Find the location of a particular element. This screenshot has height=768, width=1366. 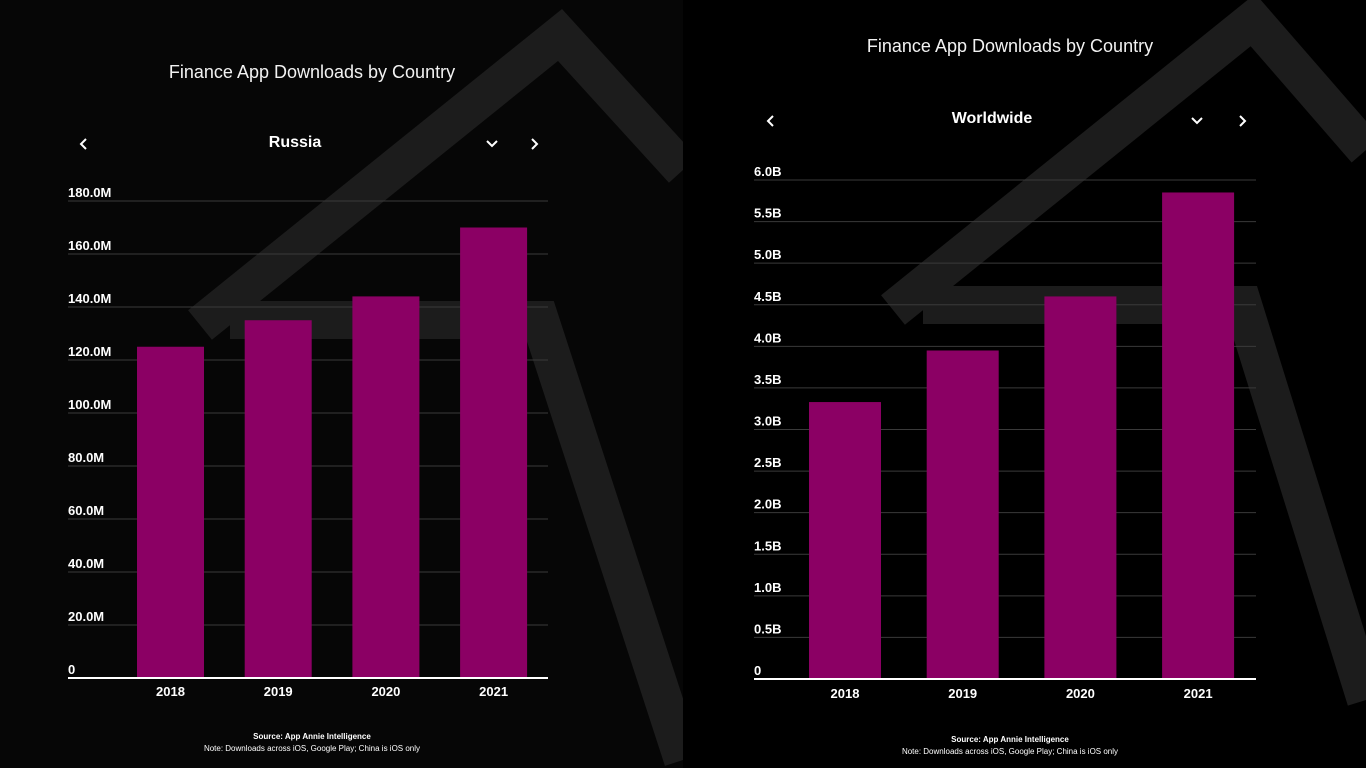

y-tick-label: 160.0M is located at coordinates (89, 245).